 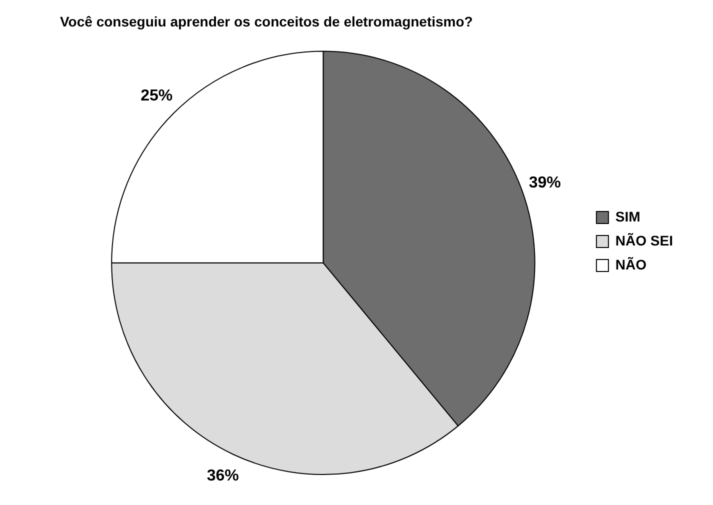 I want to click on legend-label: SIM, so click(x=627, y=216).